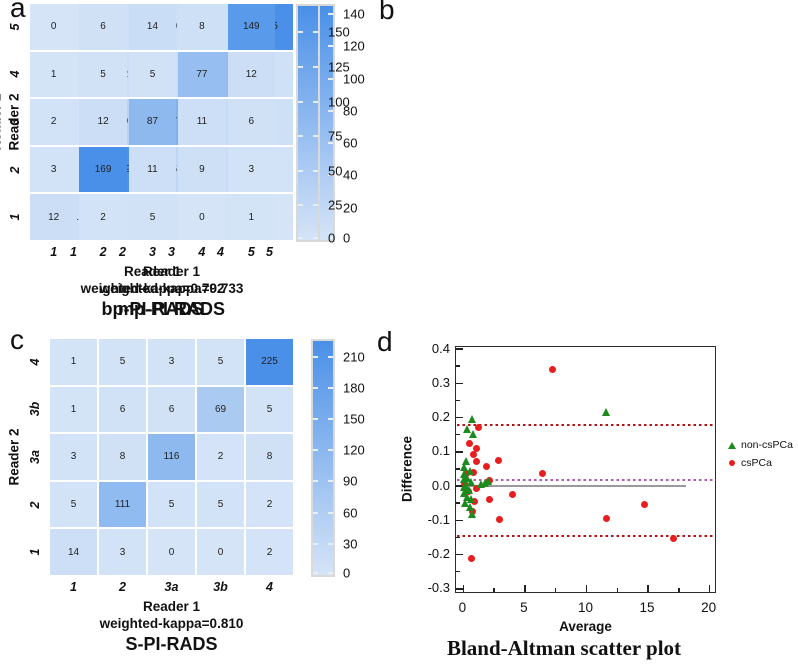  What do you see at coordinates (202, 217) in the screenshot?
I see `matrix-cell: 0` at bounding box center [202, 217].